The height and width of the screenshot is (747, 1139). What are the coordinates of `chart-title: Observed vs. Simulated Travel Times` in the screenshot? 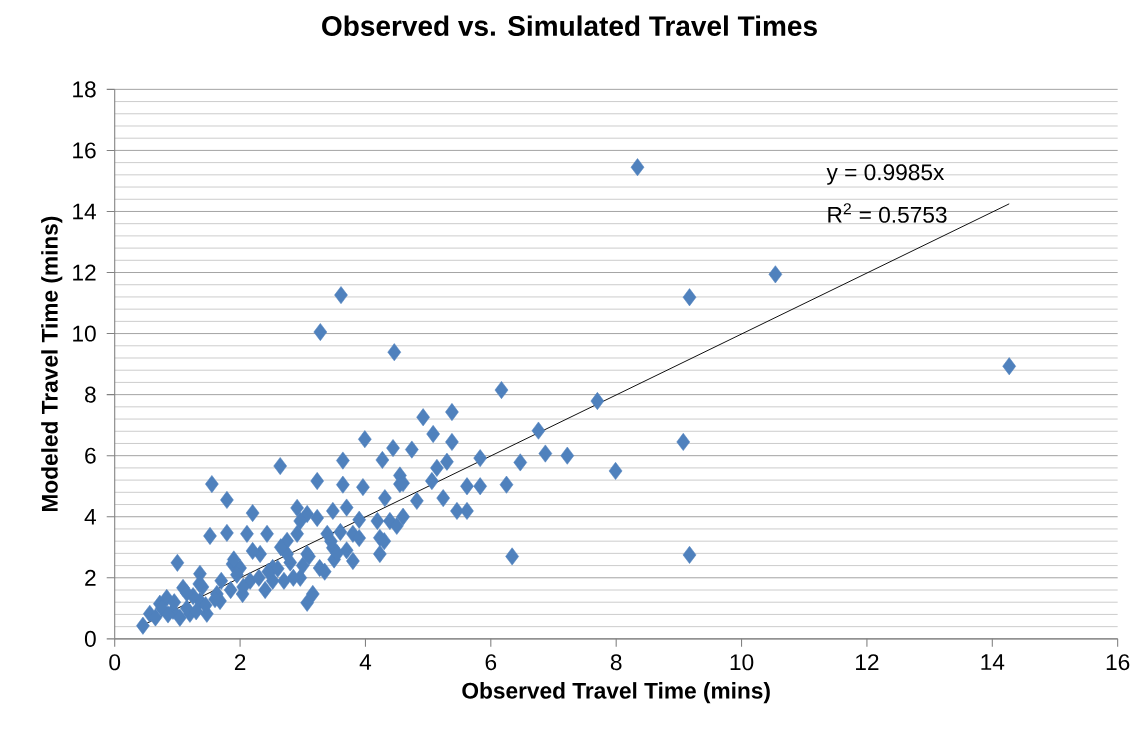 It's located at (569, 25).